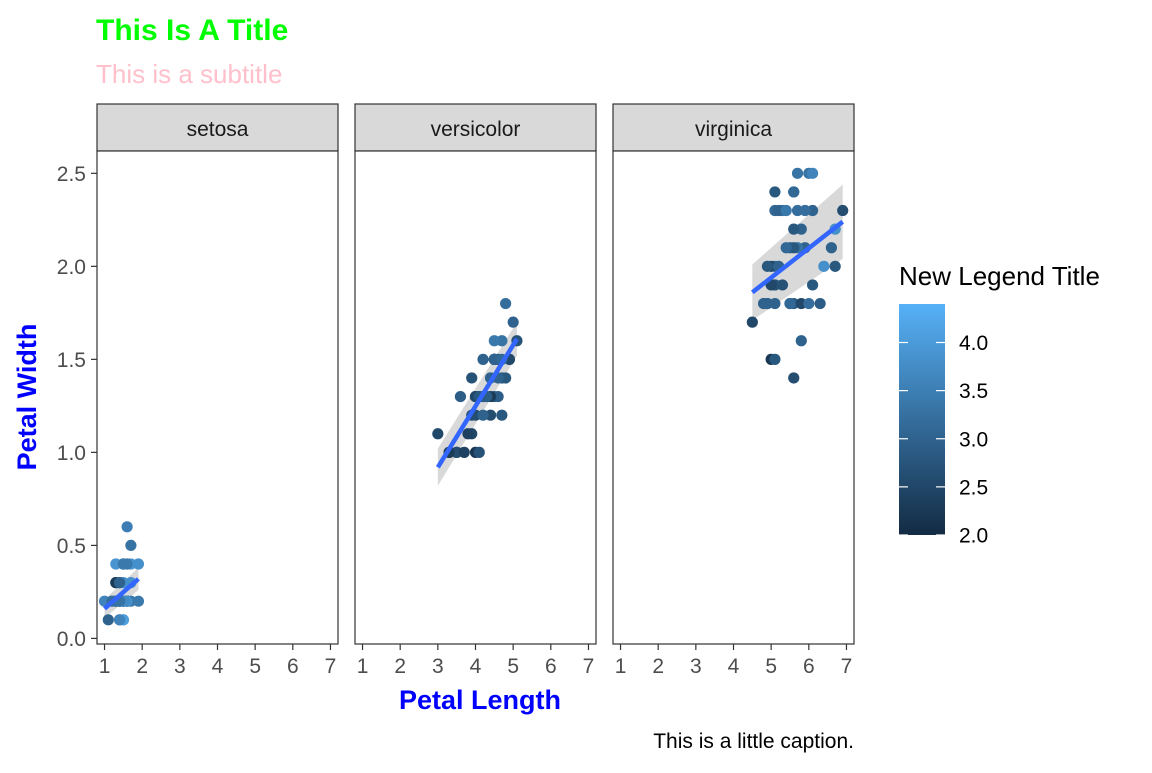 The height and width of the screenshot is (773, 1152). What do you see at coordinates (999, 276) in the screenshot?
I see `legend-title: New Legend Title` at bounding box center [999, 276].